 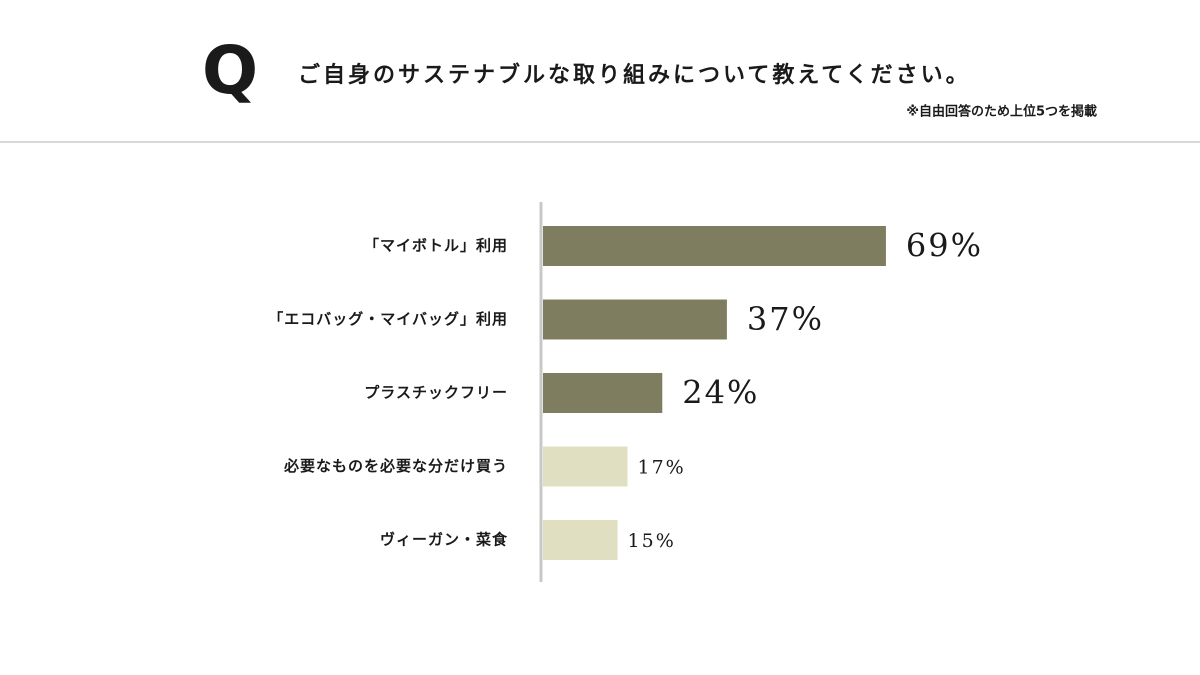 What do you see at coordinates (436, 246) in the screenshot?
I see `category-label: 「マイボトル」利用` at bounding box center [436, 246].